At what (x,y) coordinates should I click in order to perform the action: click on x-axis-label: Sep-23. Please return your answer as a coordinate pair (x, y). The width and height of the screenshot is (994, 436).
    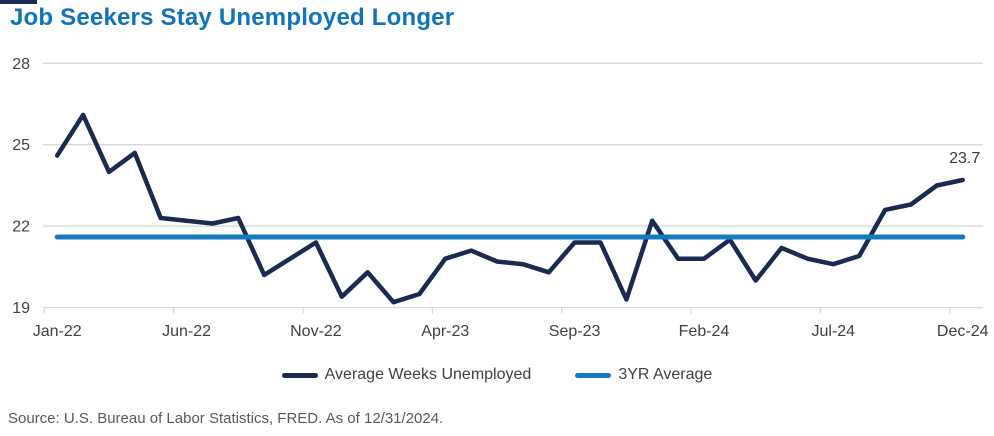
    Looking at the image, I should click on (575, 331).